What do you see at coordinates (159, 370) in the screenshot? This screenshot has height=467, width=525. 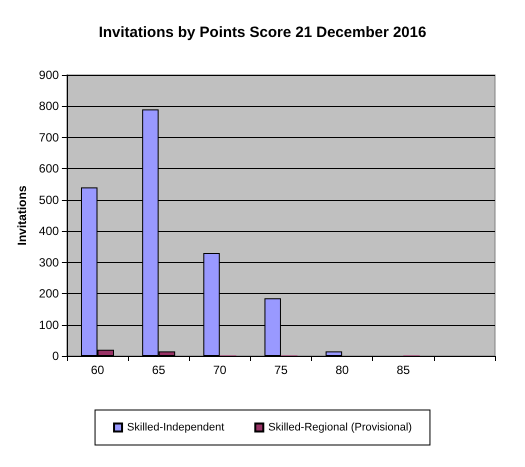 I see `x-tick-label: 65` at bounding box center [159, 370].